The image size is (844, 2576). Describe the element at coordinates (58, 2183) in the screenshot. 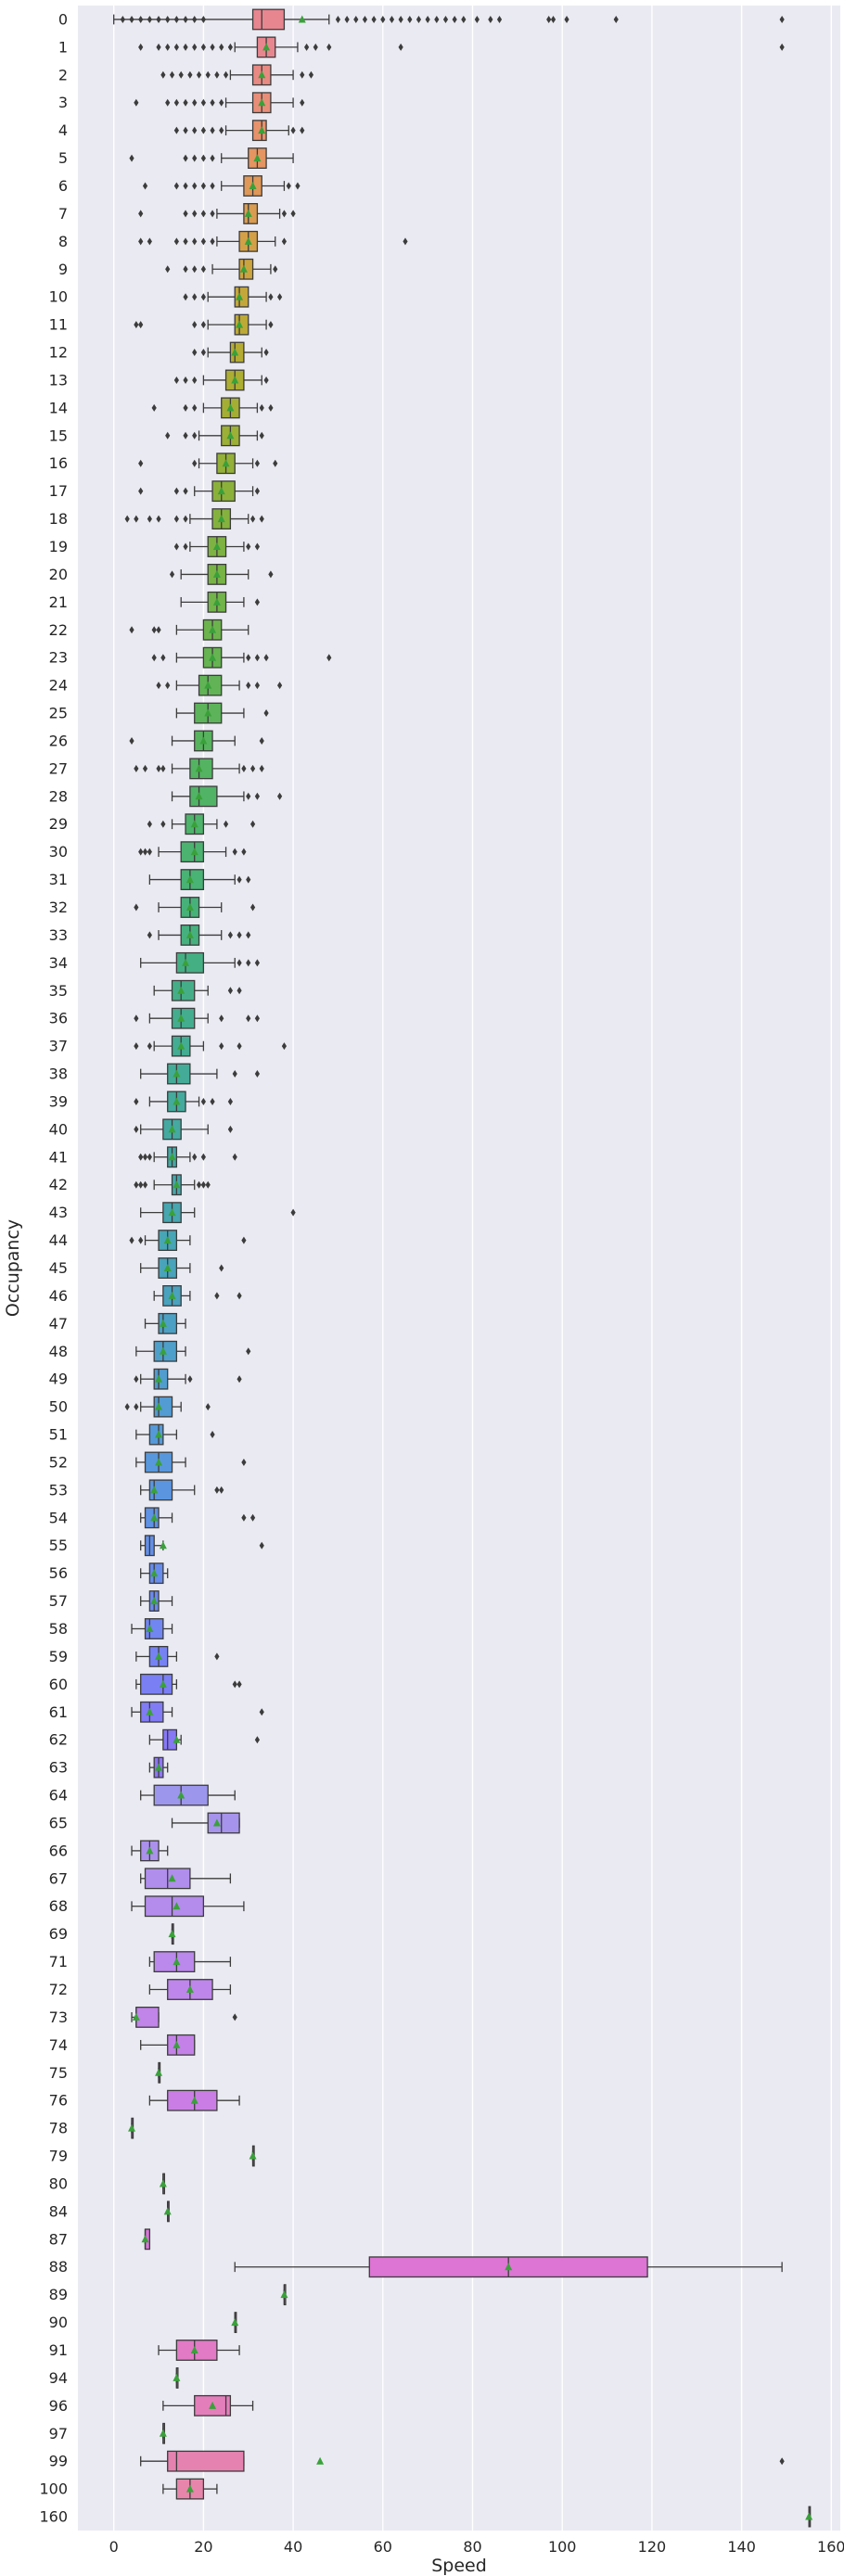

I see `y-tick-label: 80` at that location.